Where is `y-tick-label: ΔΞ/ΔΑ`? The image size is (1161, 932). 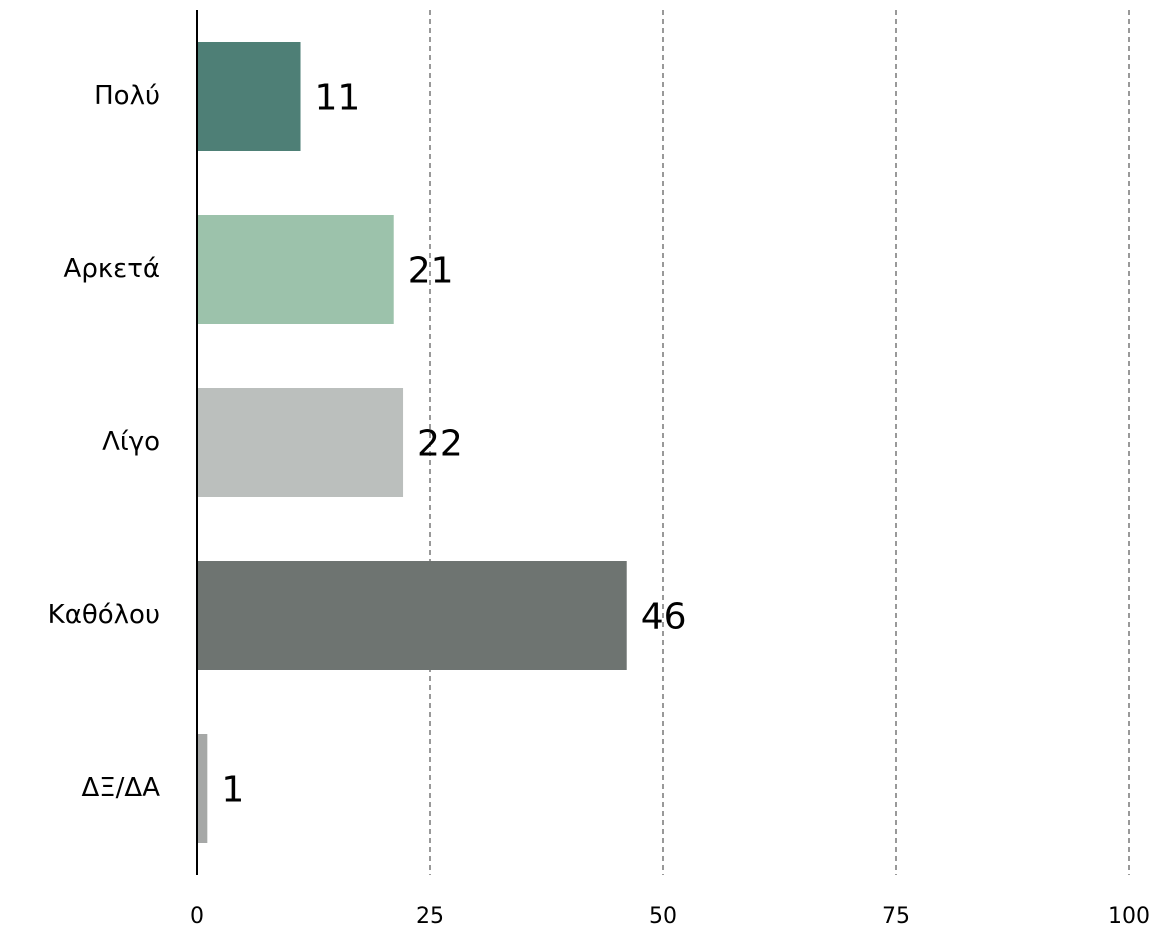 y-tick-label: ΔΞ/ΔΑ is located at coordinates (120, 788).